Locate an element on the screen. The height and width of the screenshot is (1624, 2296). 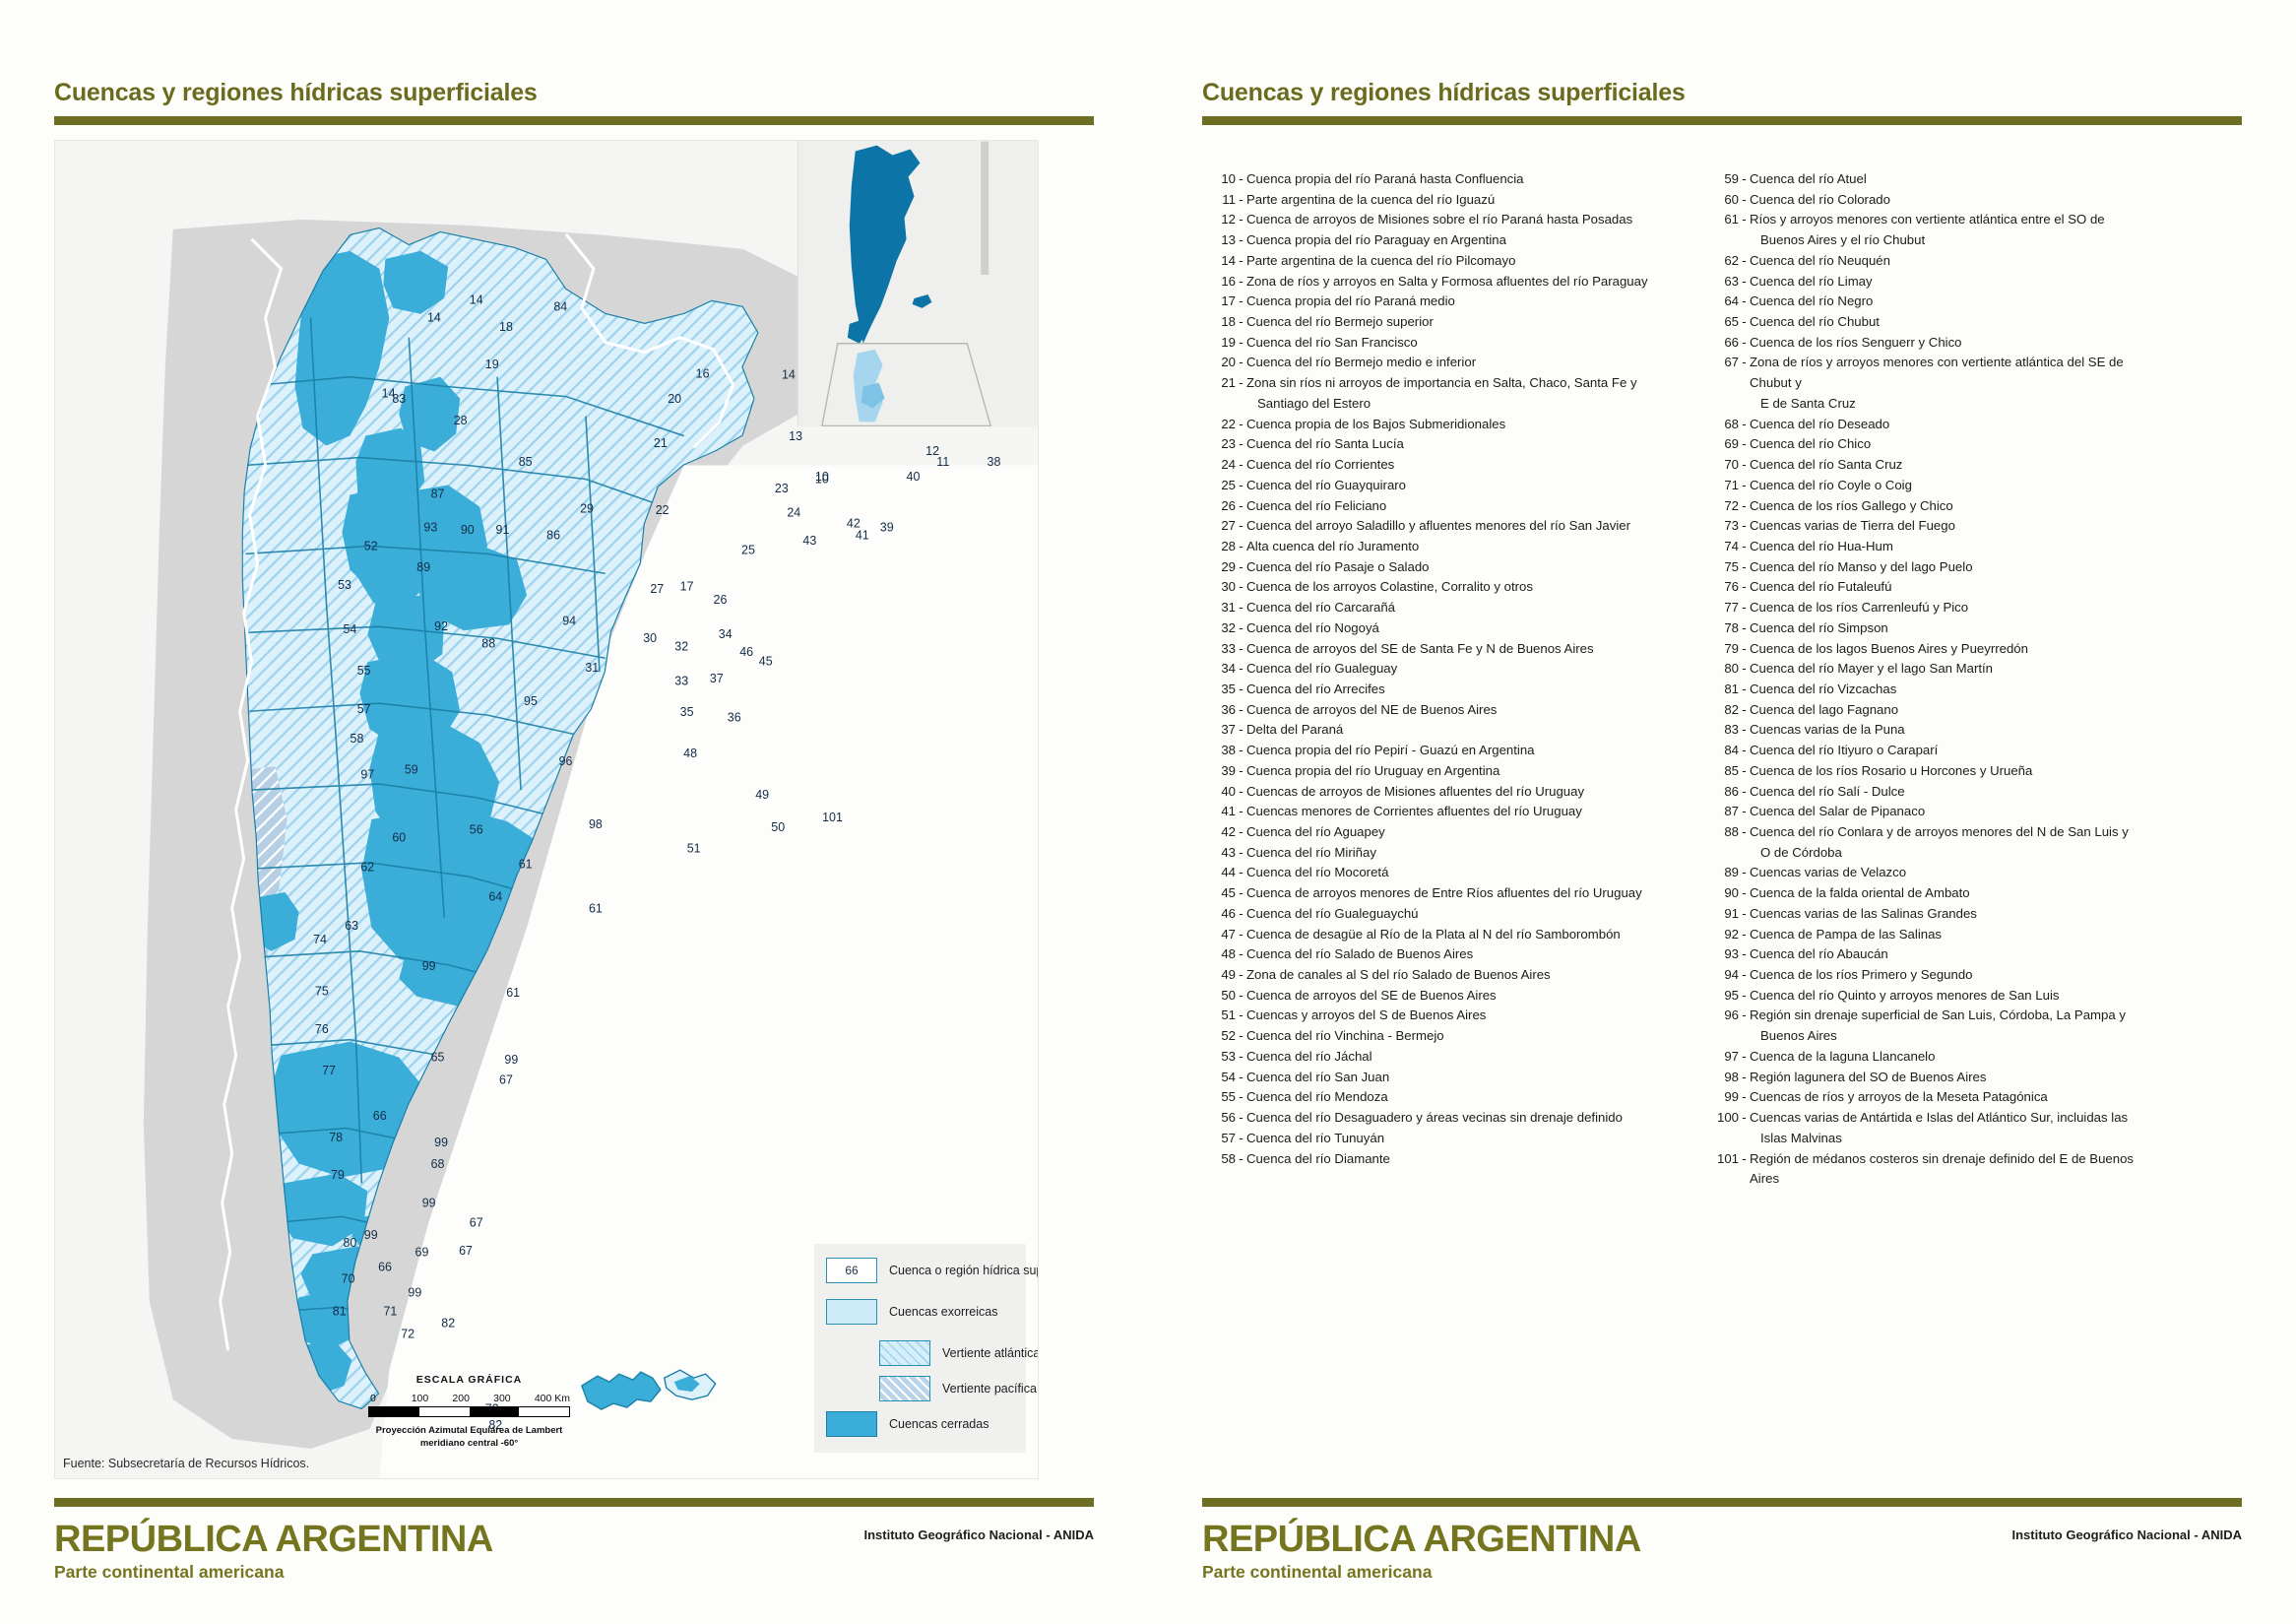
legend-item-text: Cuenca de la laguna Llancanelo is located at coordinates (1843, 1056).